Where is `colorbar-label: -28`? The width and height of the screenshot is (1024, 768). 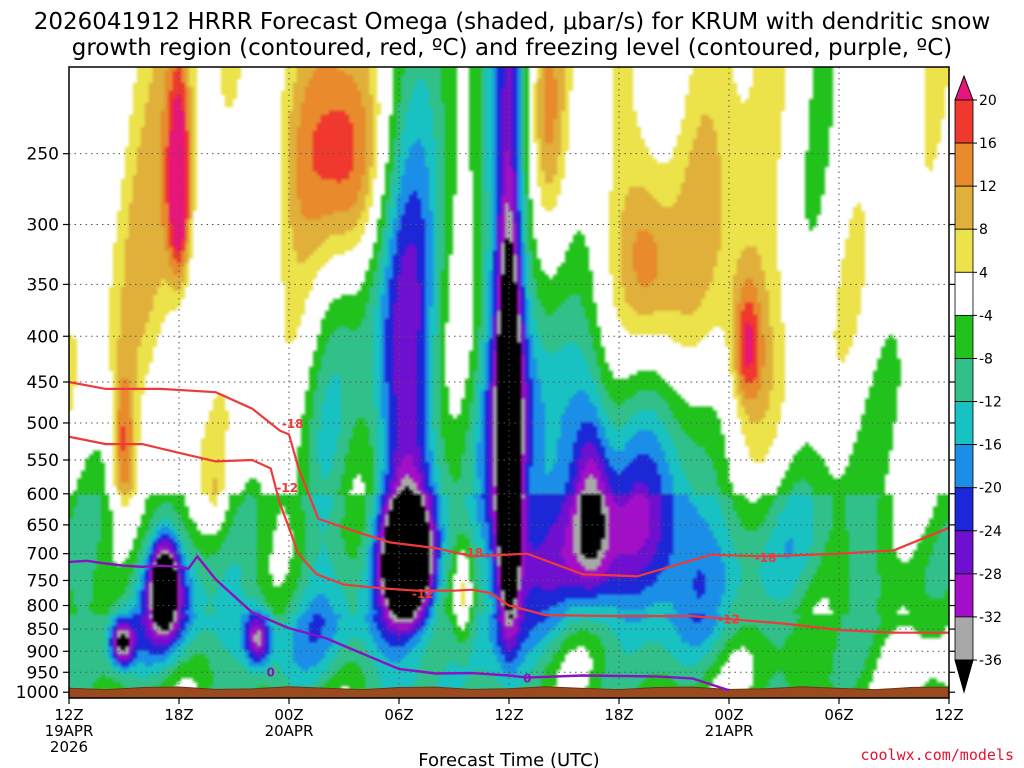 colorbar-label: -28 is located at coordinates (990, 575).